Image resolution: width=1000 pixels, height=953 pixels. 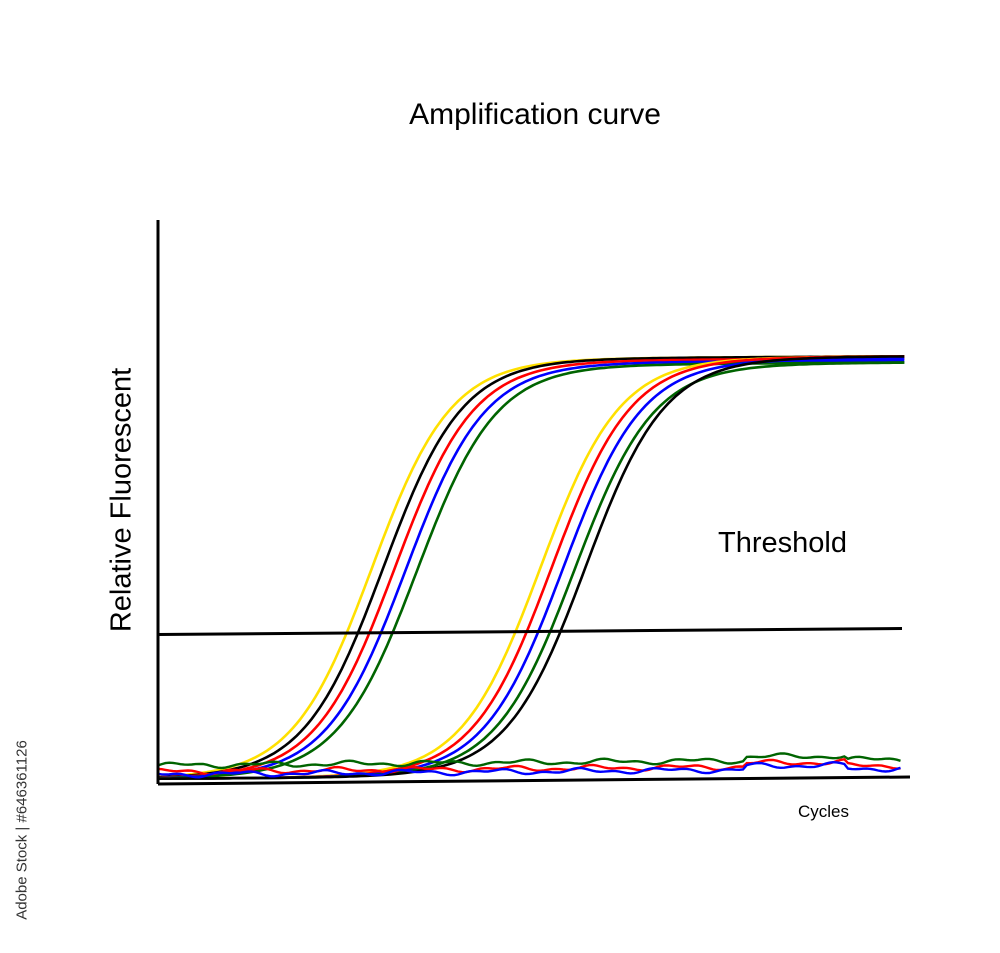 What do you see at coordinates (535, 114) in the screenshot?
I see `chart-title: Amplification curve` at bounding box center [535, 114].